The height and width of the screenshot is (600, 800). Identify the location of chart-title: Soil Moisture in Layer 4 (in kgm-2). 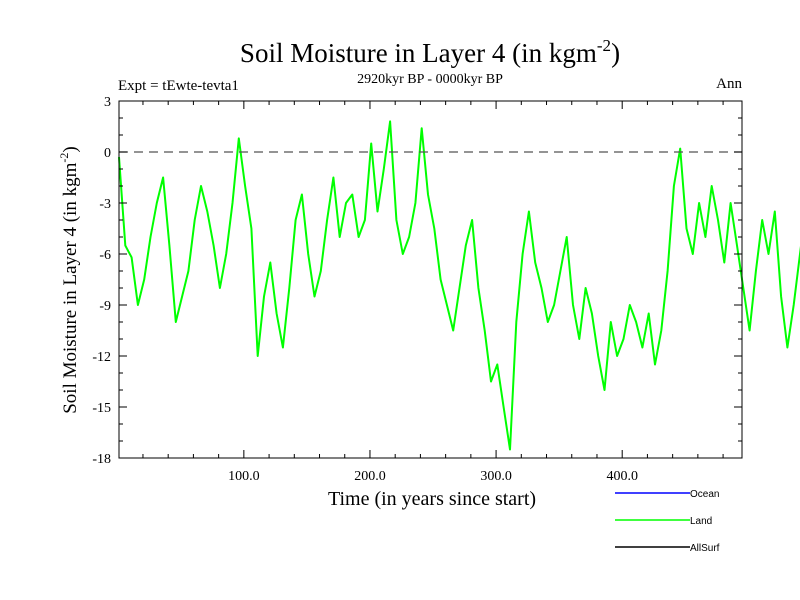
(430, 52).